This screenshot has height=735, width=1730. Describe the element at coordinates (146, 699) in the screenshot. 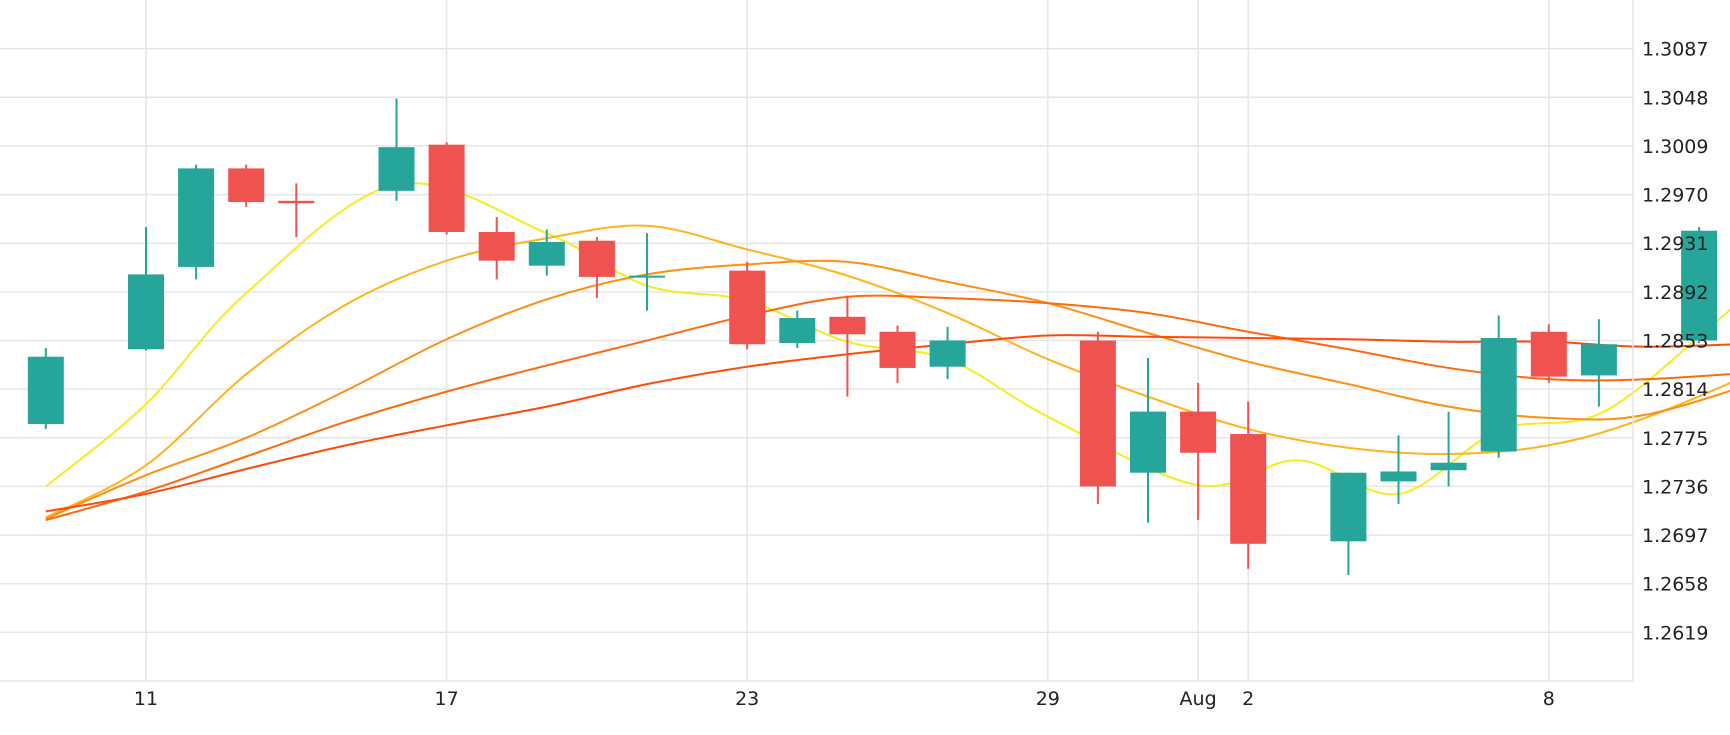

I see `time-tick-label: 11` at that location.